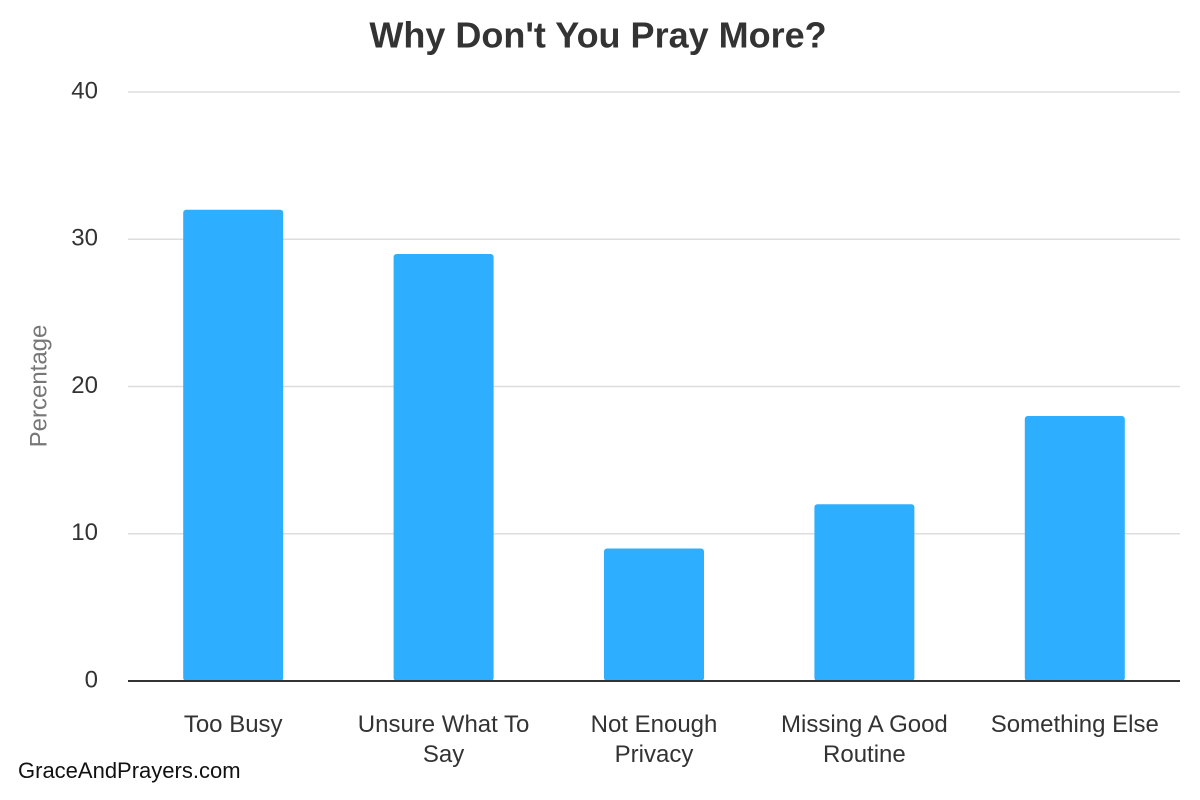 This screenshot has height=800, width=1200. I want to click on y-tick-label: 20, so click(84, 385).